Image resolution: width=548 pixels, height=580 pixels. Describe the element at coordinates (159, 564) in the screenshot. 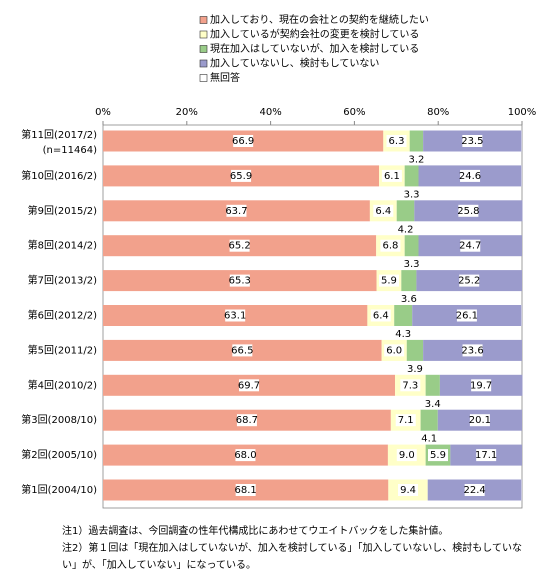

I see `footnote: い」が、「加入していない」になっている。` at that location.